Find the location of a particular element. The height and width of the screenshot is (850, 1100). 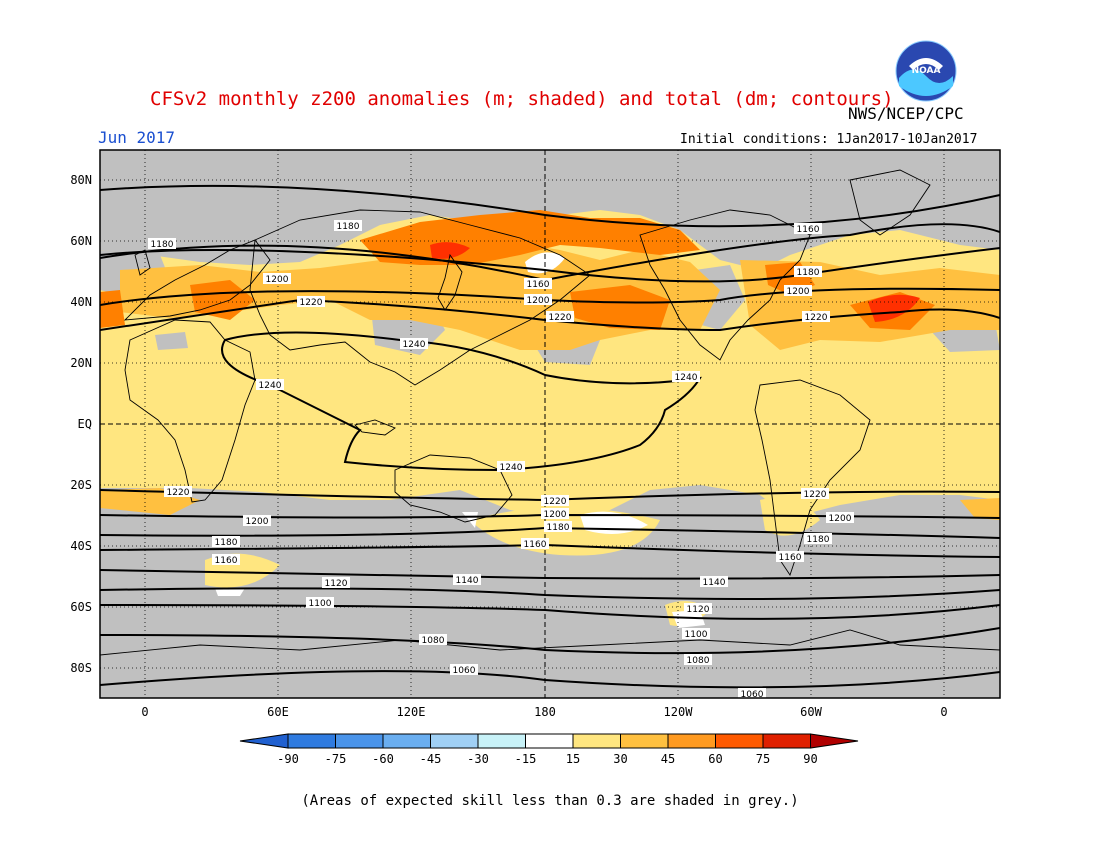

lon-label: 60W is located at coordinates (811, 712).